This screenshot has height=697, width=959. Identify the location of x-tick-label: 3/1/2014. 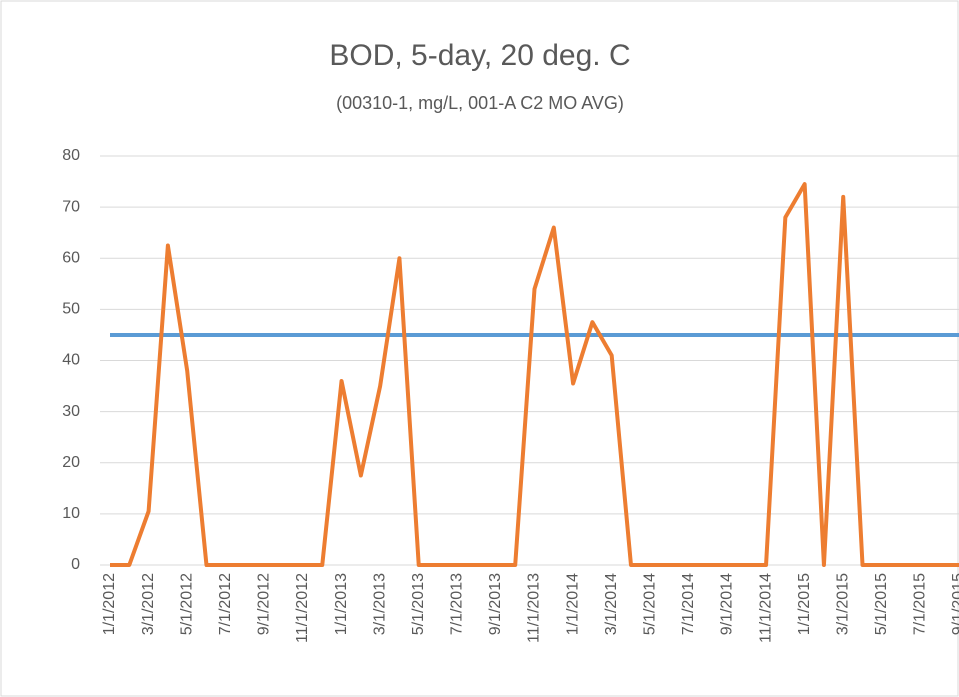
(611, 604).